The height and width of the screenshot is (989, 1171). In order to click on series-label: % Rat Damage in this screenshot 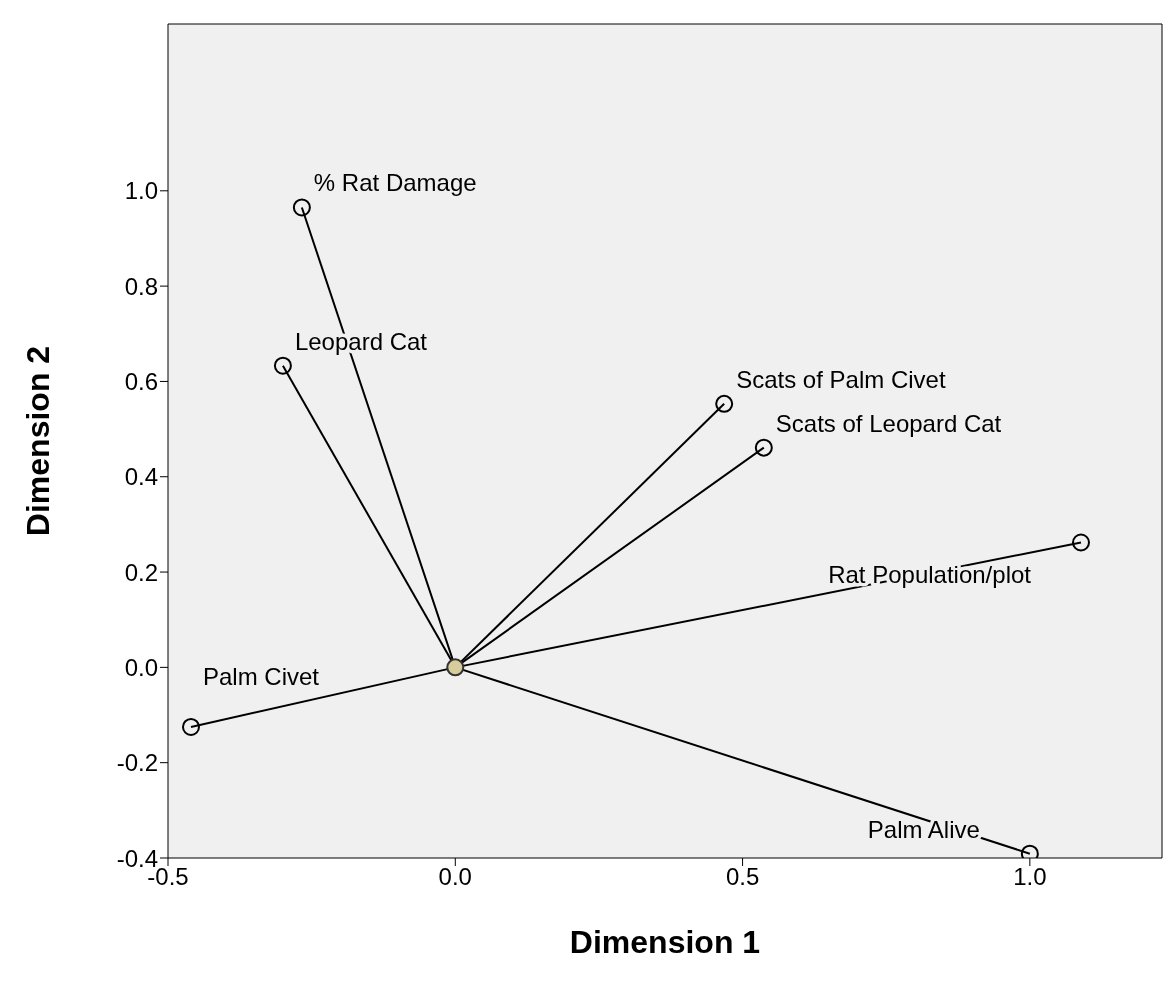, I will do `click(395, 183)`.